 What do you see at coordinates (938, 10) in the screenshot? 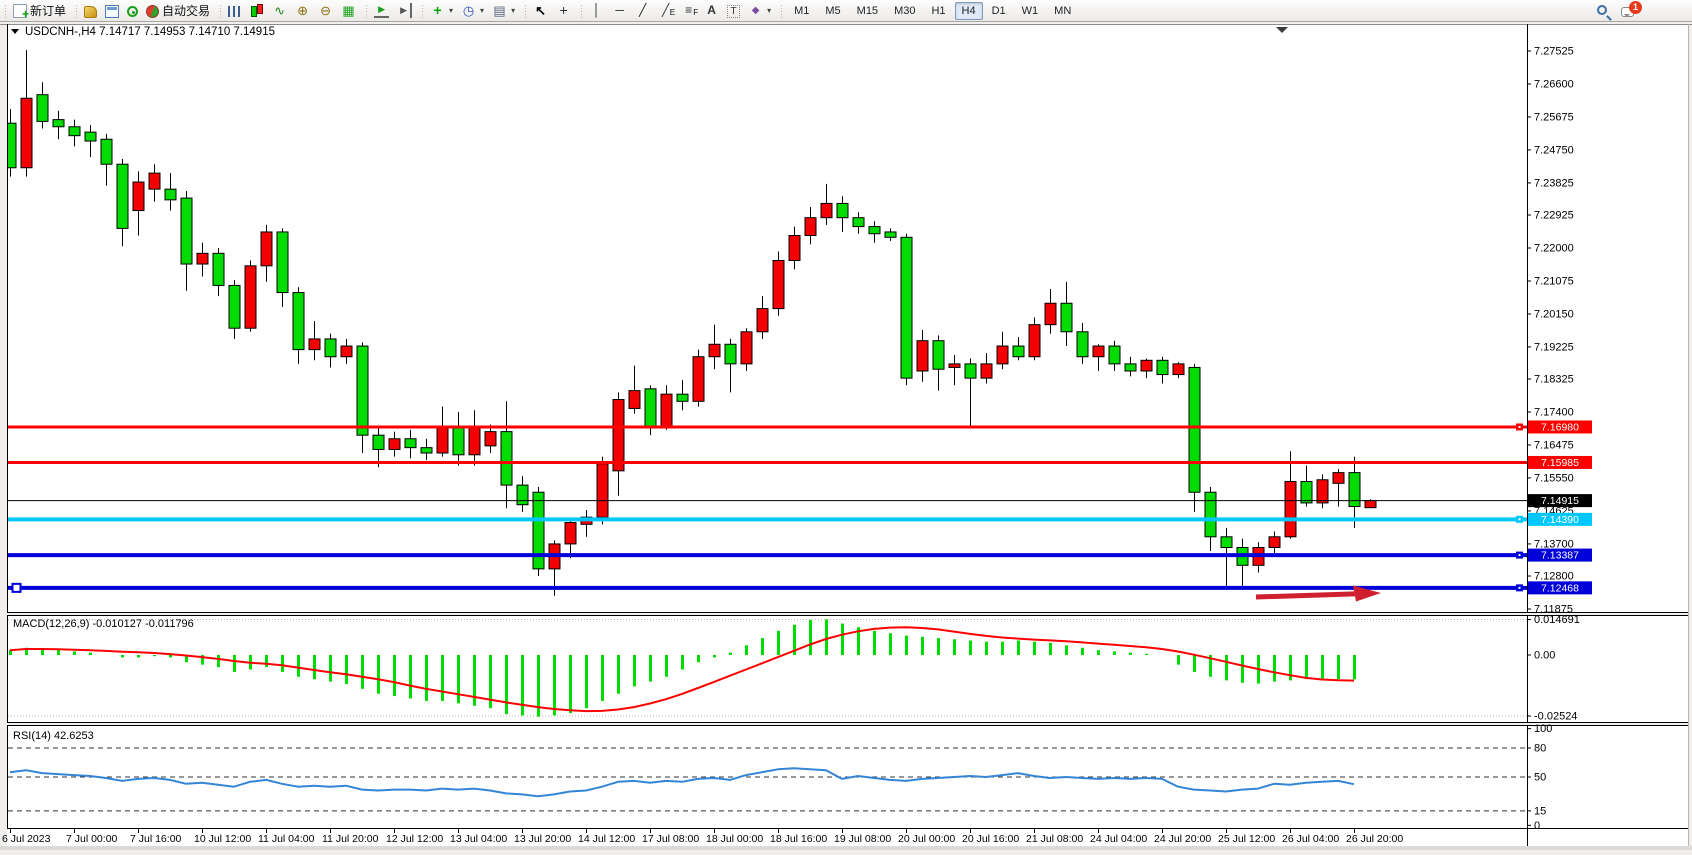
I see `timeframe-h1-button: H1` at bounding box center [938, 10].